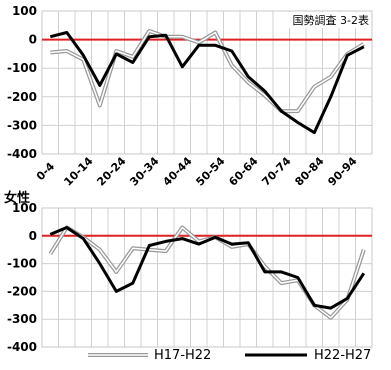 The image size is (391, 370). I want to click on x-tick-label: 10-14, so click(78, 171).